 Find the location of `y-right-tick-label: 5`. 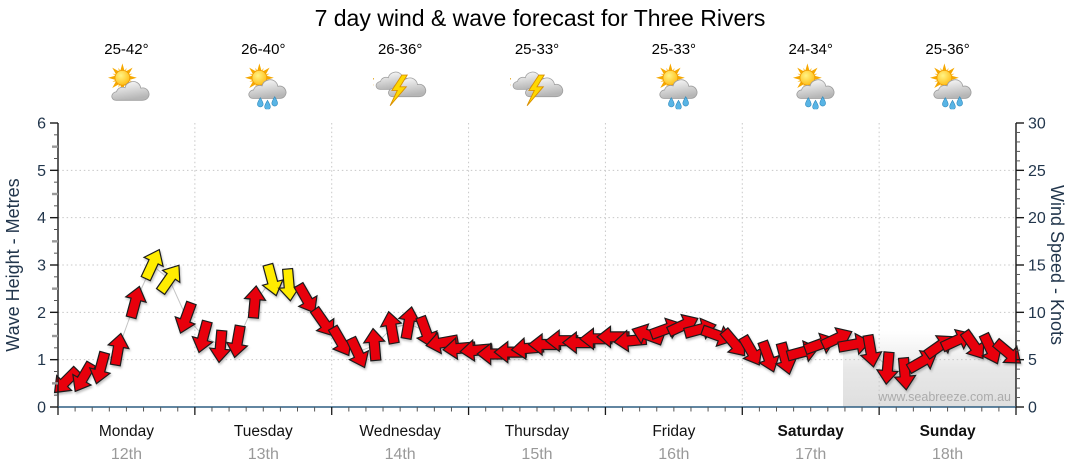

y-right-tick-label: 5 is located at coordinates (1032, 360).